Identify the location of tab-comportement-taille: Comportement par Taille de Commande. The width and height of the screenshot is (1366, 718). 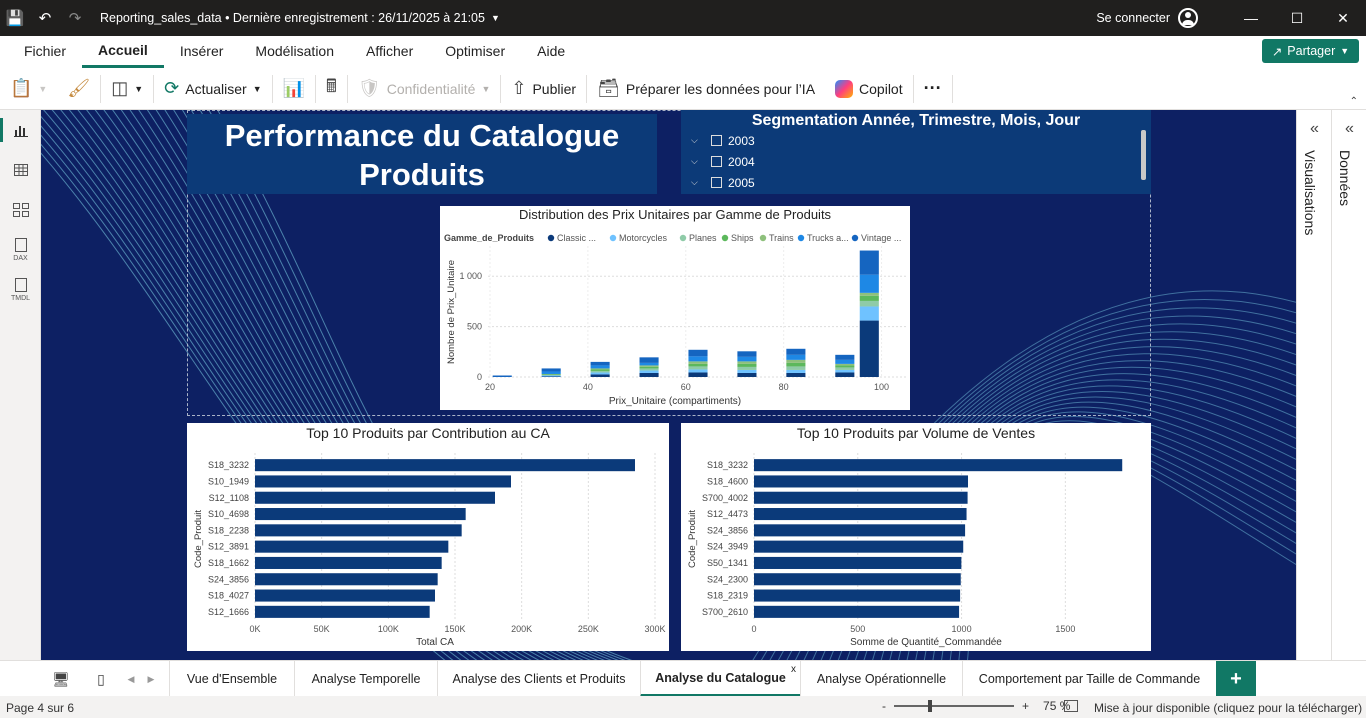
(1089, 679).